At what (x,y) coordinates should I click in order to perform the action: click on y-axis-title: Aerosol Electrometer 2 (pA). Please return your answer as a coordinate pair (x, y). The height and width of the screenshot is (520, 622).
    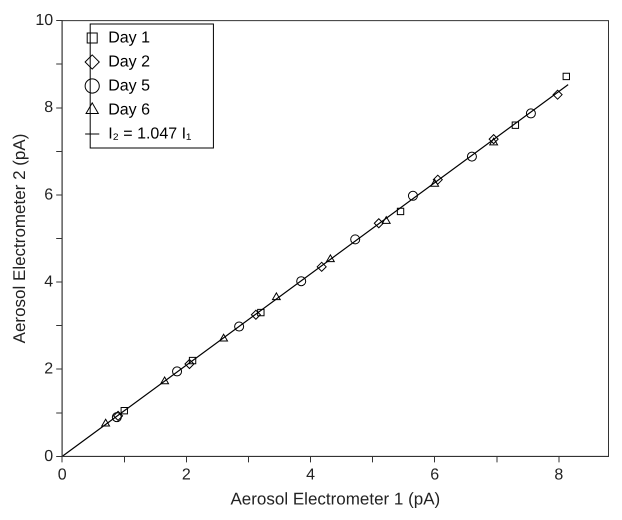
    Looking at the image, I should click on (19, 239).